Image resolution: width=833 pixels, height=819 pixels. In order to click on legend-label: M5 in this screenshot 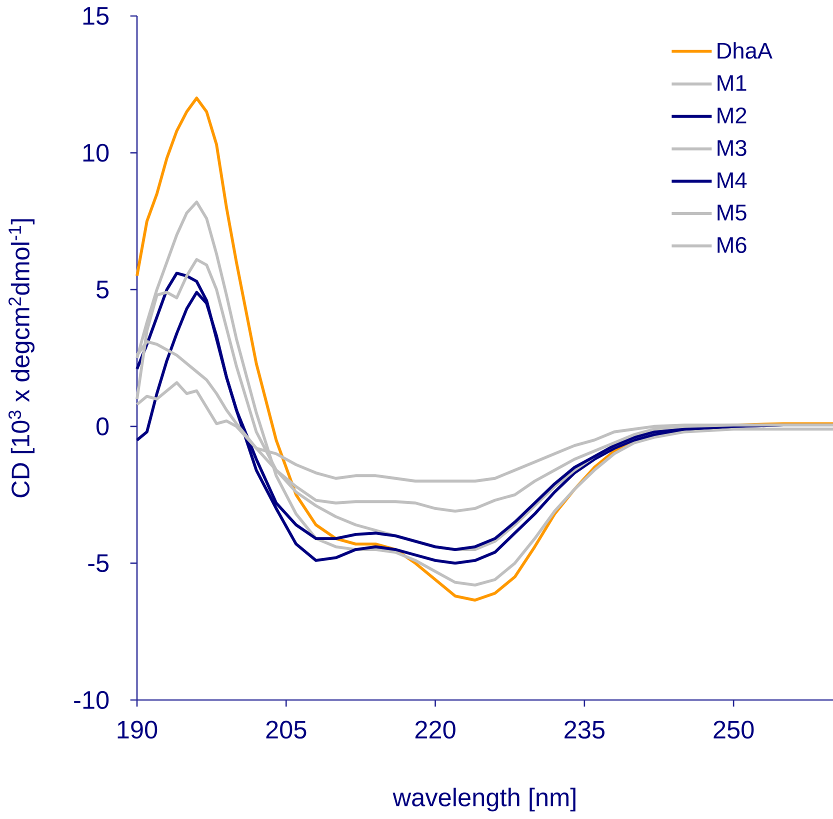, I will do `click(732, 212)`.